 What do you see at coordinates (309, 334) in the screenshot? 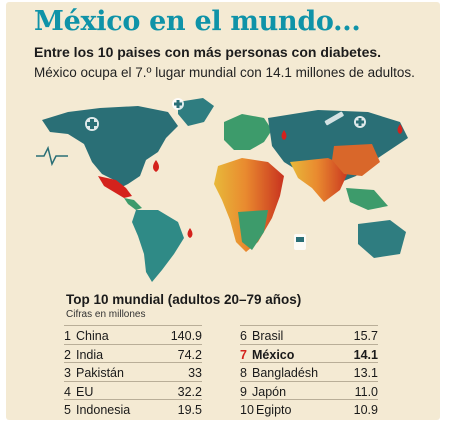
I see `table-row: 6 Brasil 15.7` at bounding box center [309, 334].